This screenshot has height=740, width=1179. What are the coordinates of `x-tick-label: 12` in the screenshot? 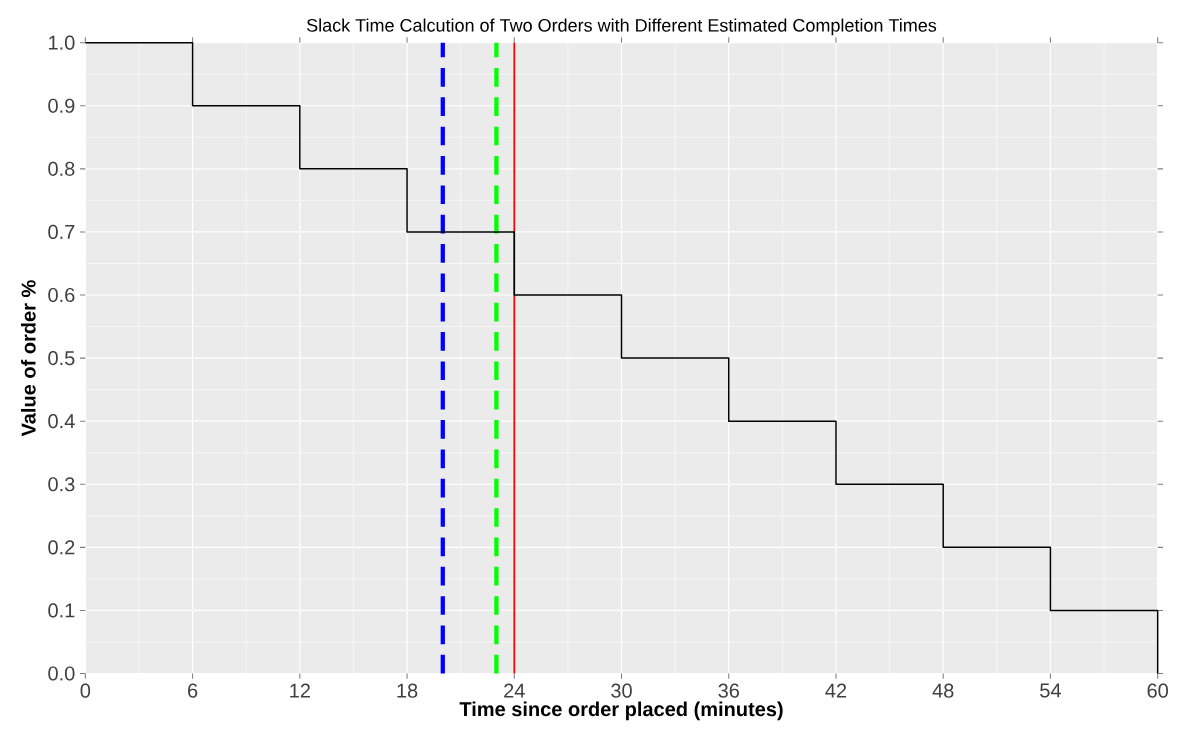 It's located at (300, 690).